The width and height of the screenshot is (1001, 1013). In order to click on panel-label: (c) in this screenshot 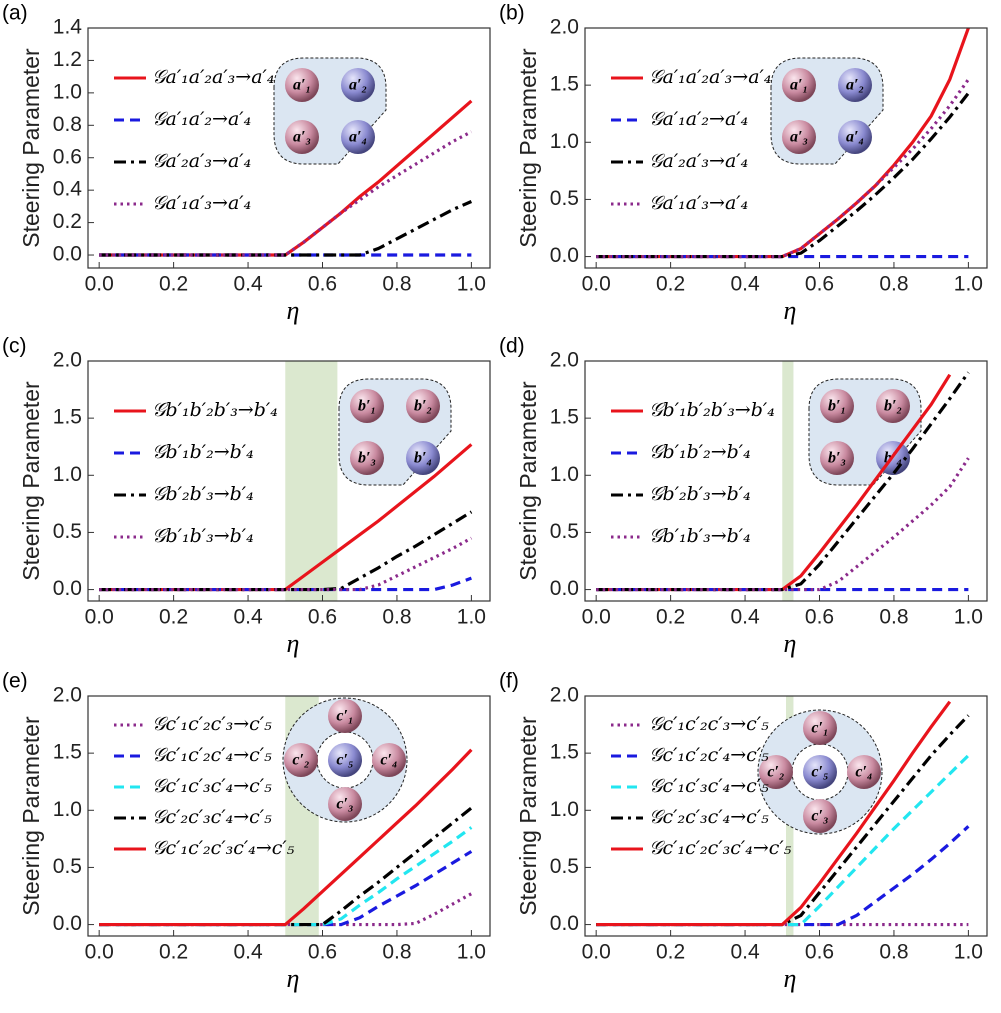, I will do `click(14, 346)`.